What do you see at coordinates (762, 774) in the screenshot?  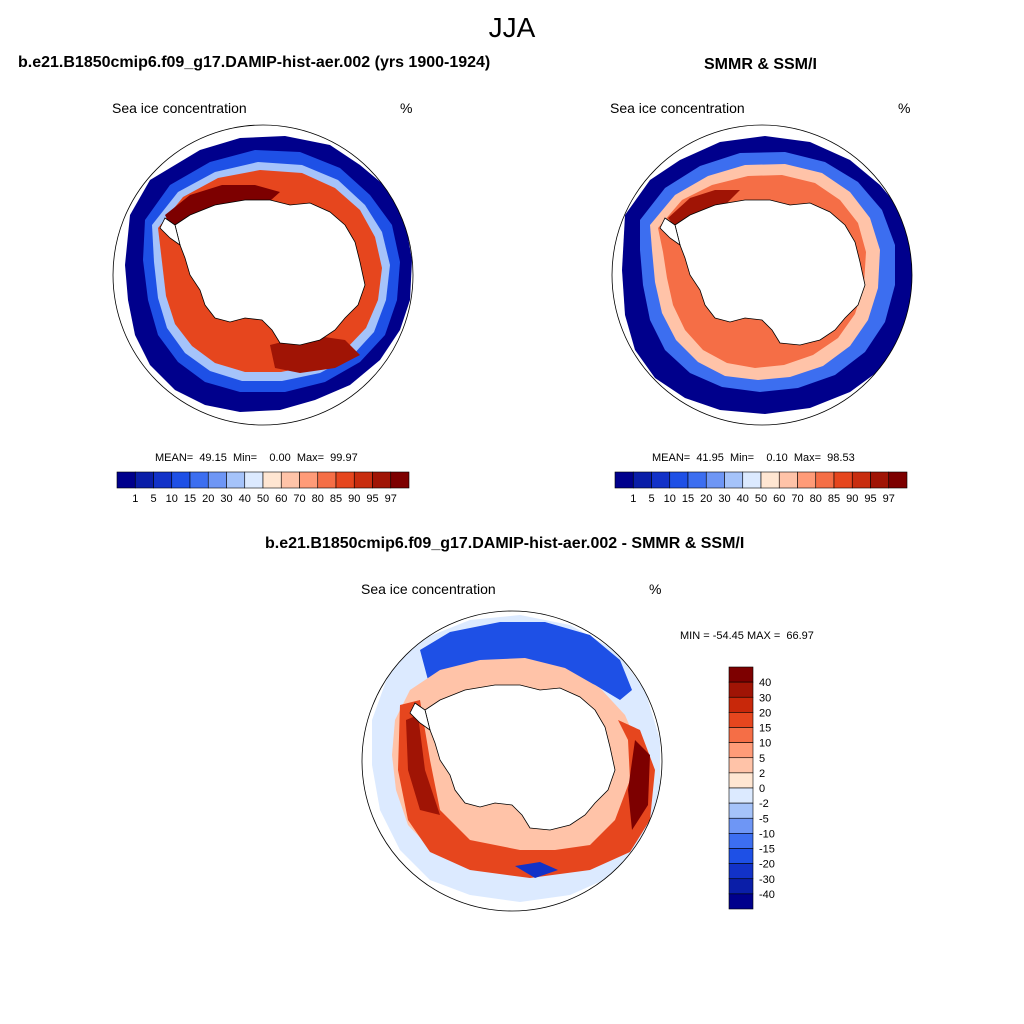 I see `colorbar-difference-label: 2` at bounding box center [762, 774].